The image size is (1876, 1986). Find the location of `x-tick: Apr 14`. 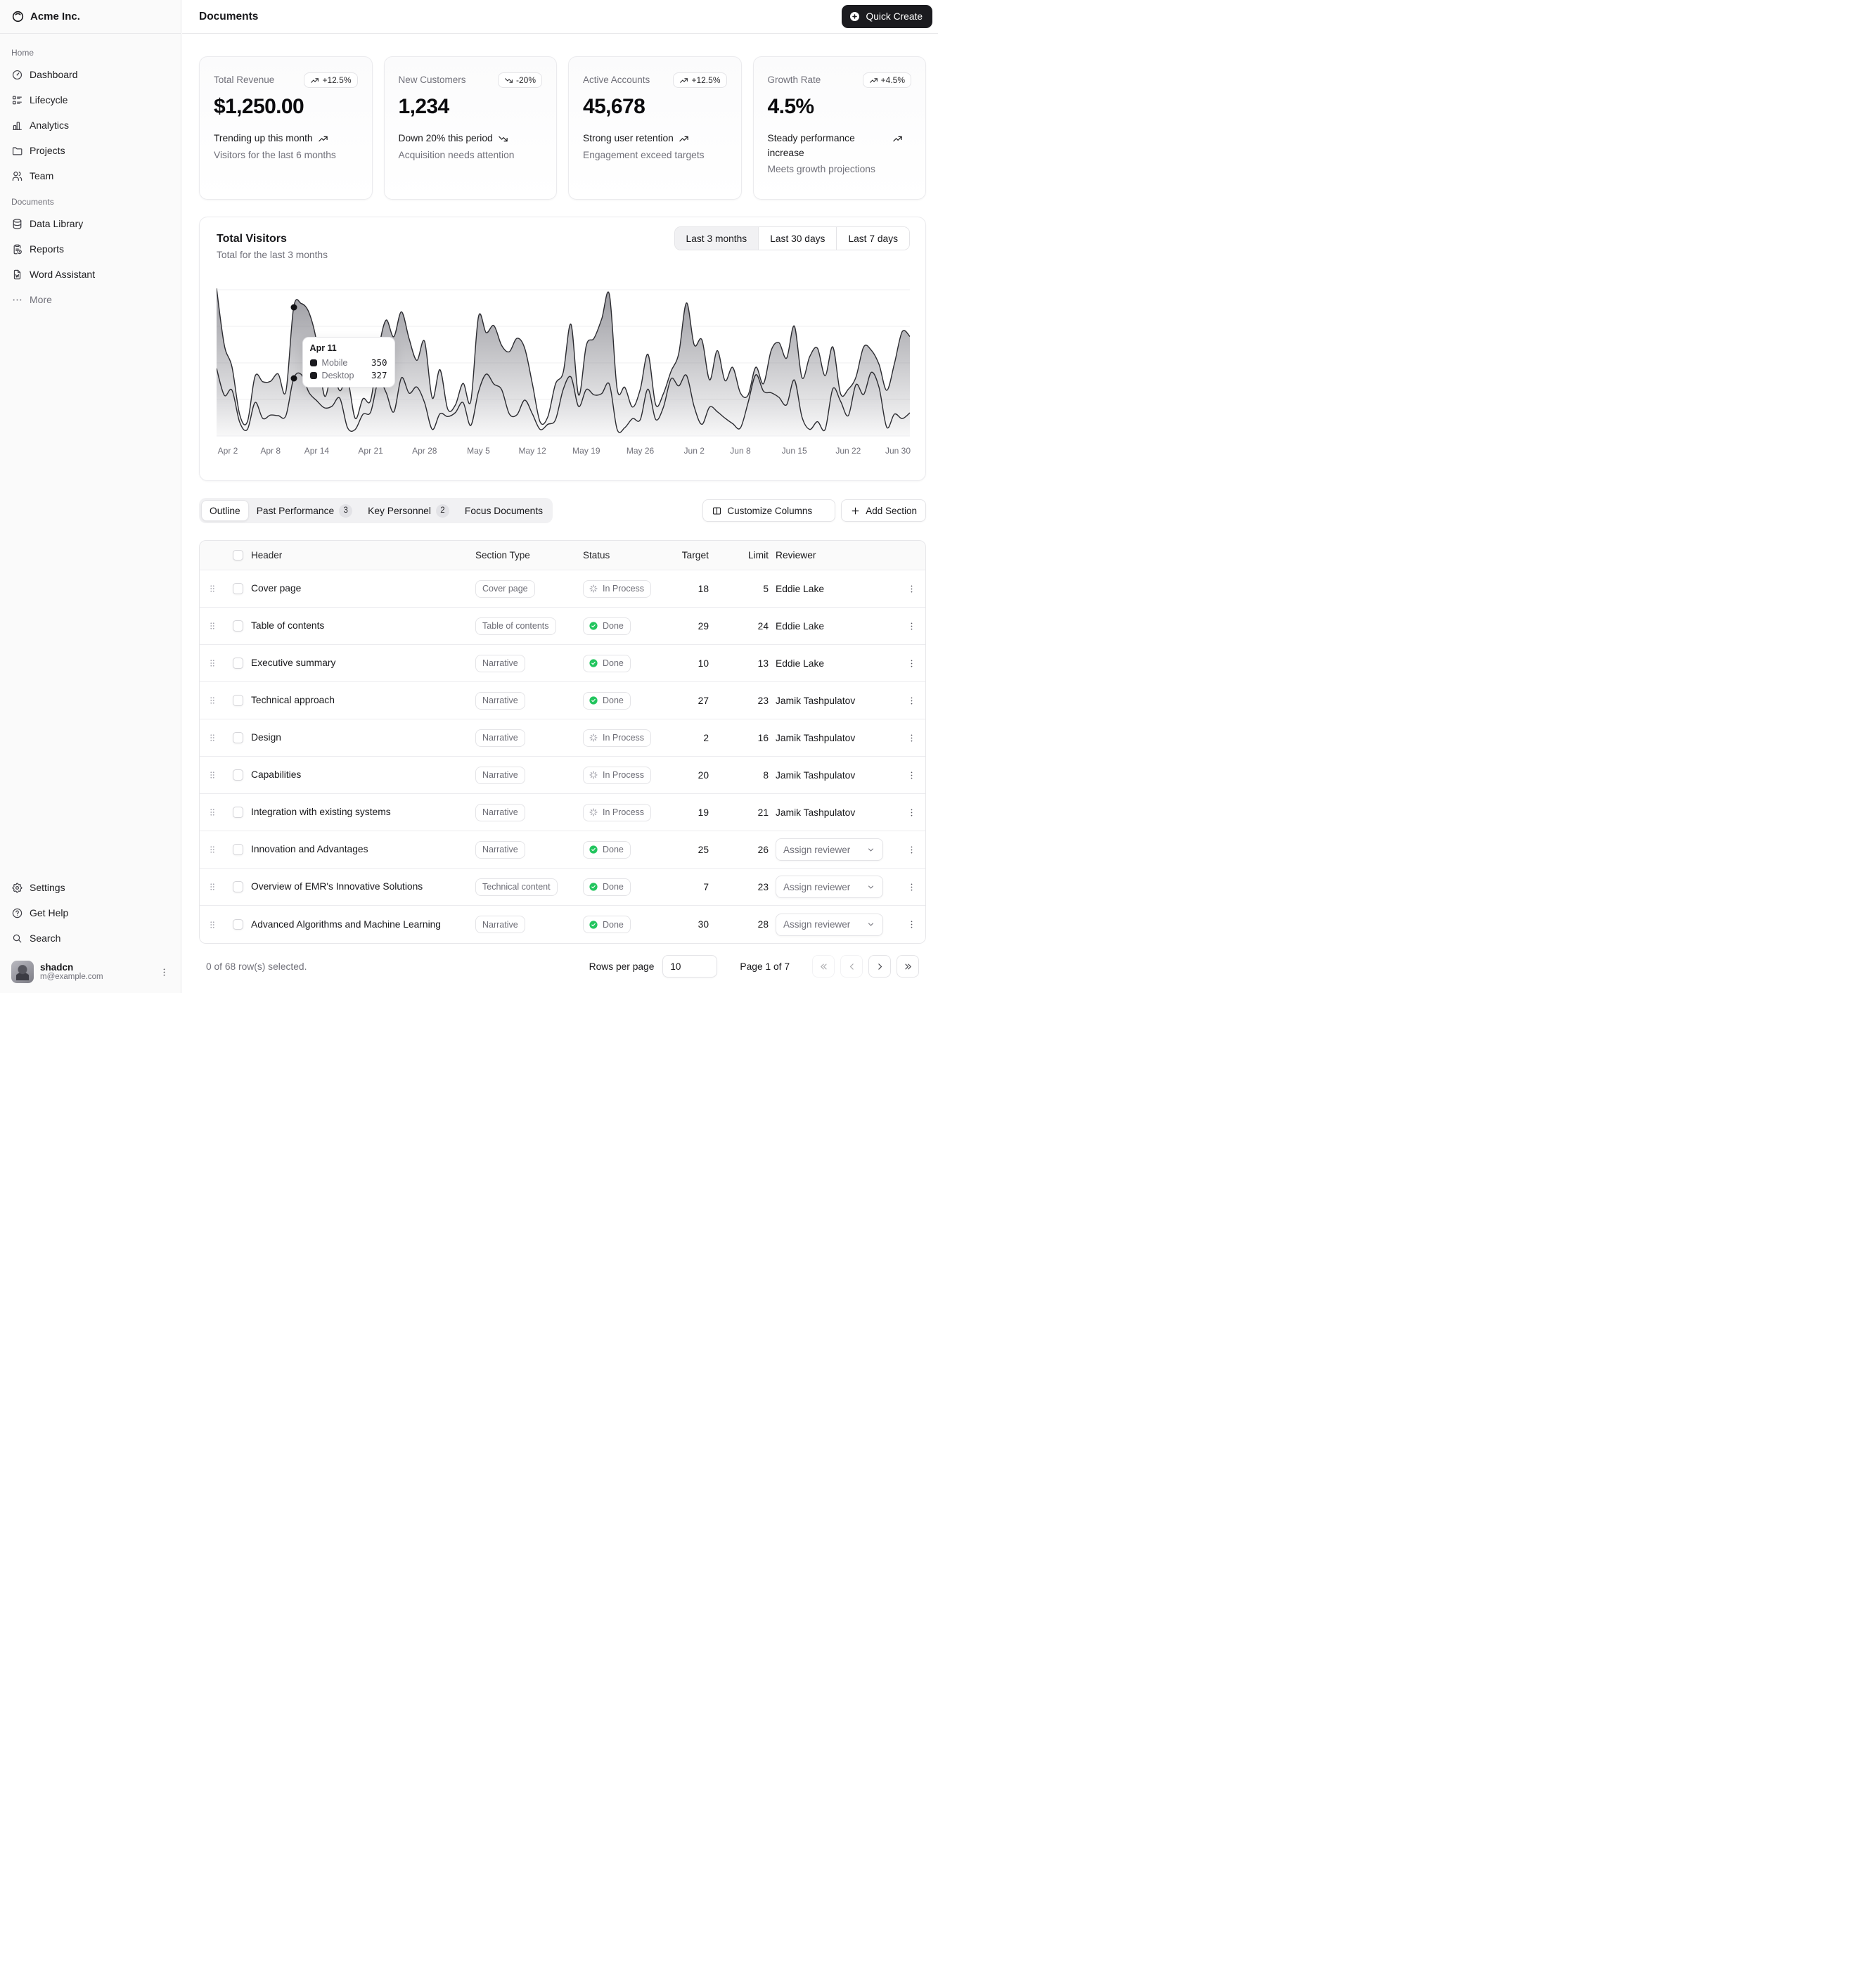

x-tick: Apr 14 is located at coordinates (317, 451).